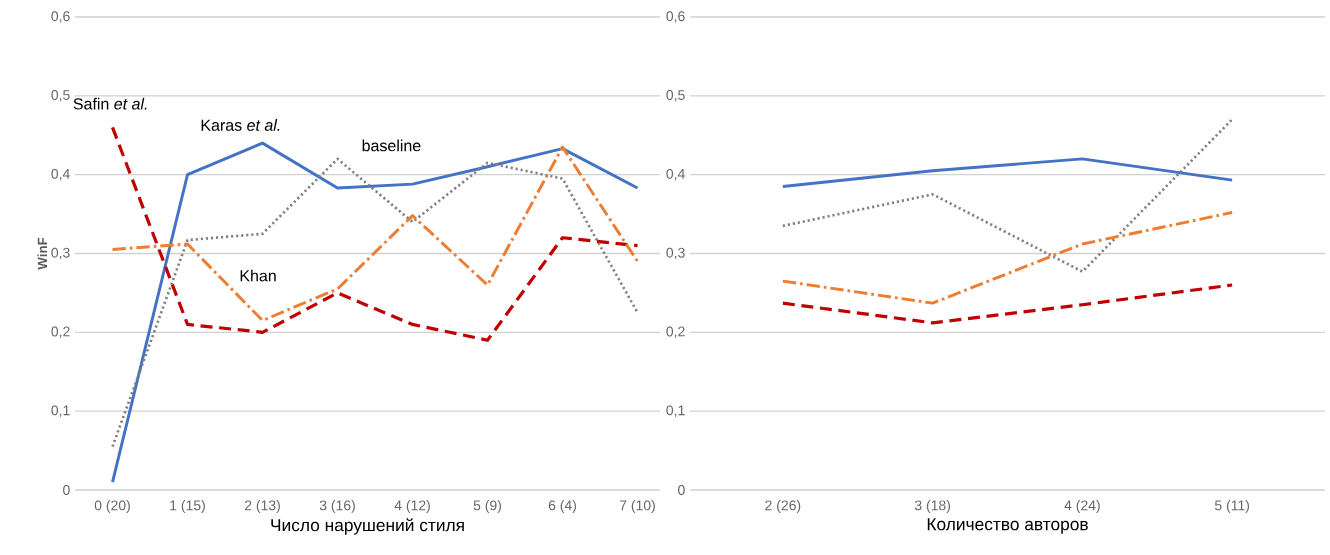 The image size is (1330, 555). What do you see at coordinates (1007, 526) in the screenshot?
I see `x-axis-title: Количество авторов` at bounding box center [1007, 526].